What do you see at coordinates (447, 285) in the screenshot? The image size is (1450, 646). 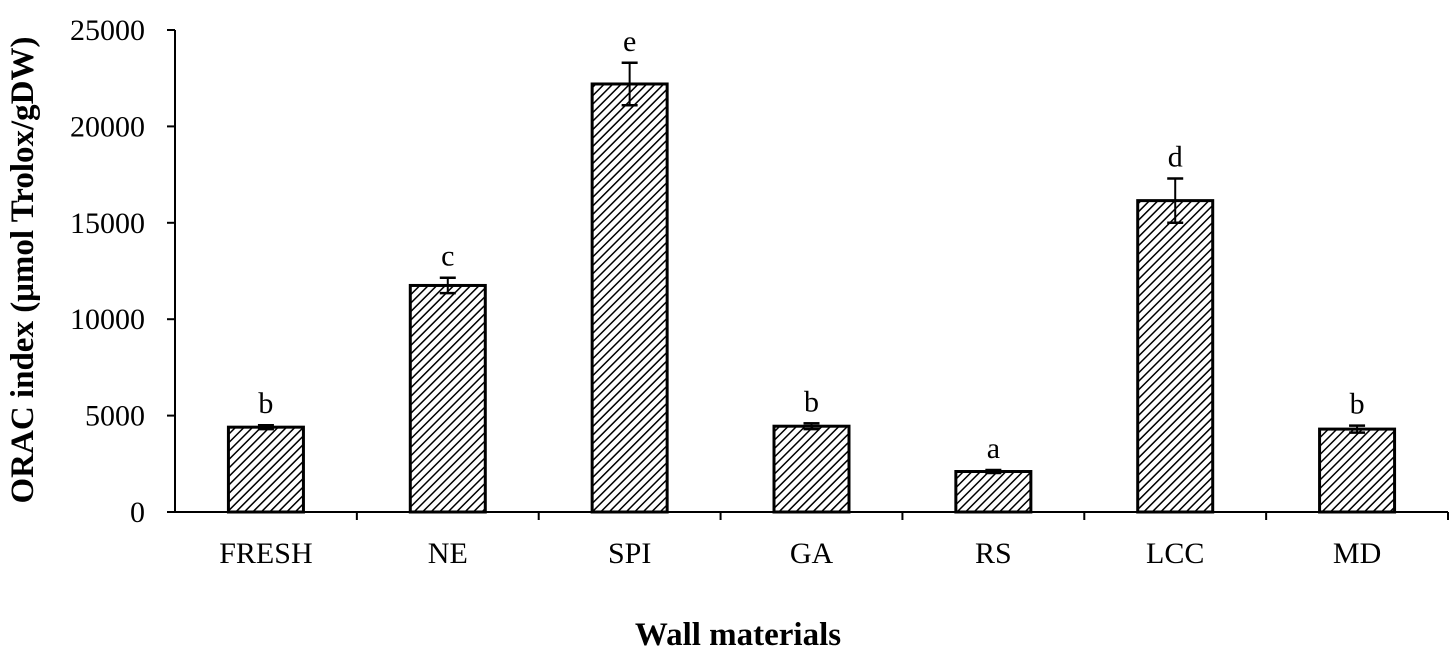 I see `error-bar-ne` at bounding box center [447, 285].